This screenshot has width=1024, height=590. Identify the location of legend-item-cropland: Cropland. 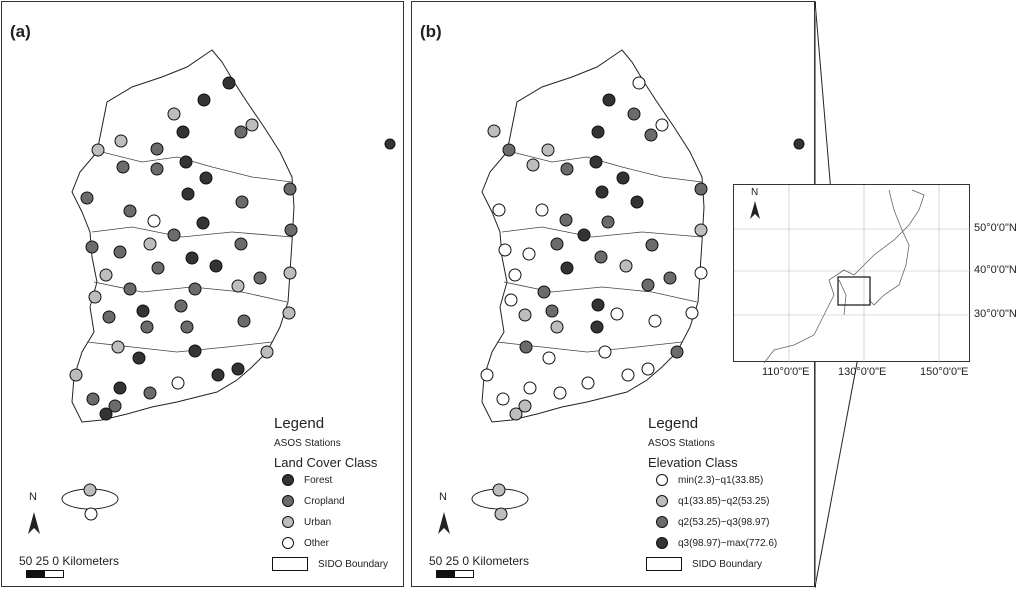
(313, 501).